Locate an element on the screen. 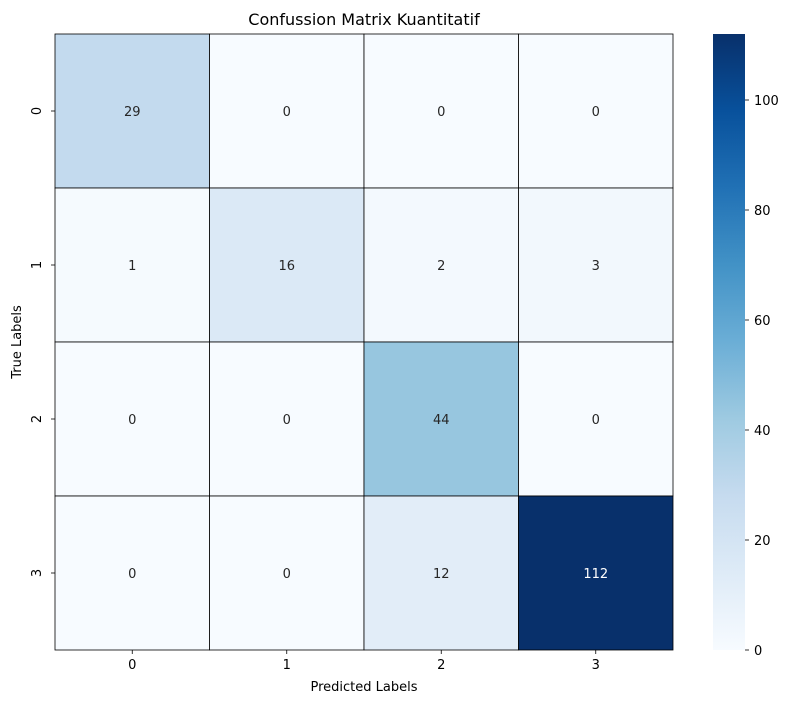 The height and width of the screenshot is (707, 792). x-tick-label: 1 is located at coordinates (287, 665).